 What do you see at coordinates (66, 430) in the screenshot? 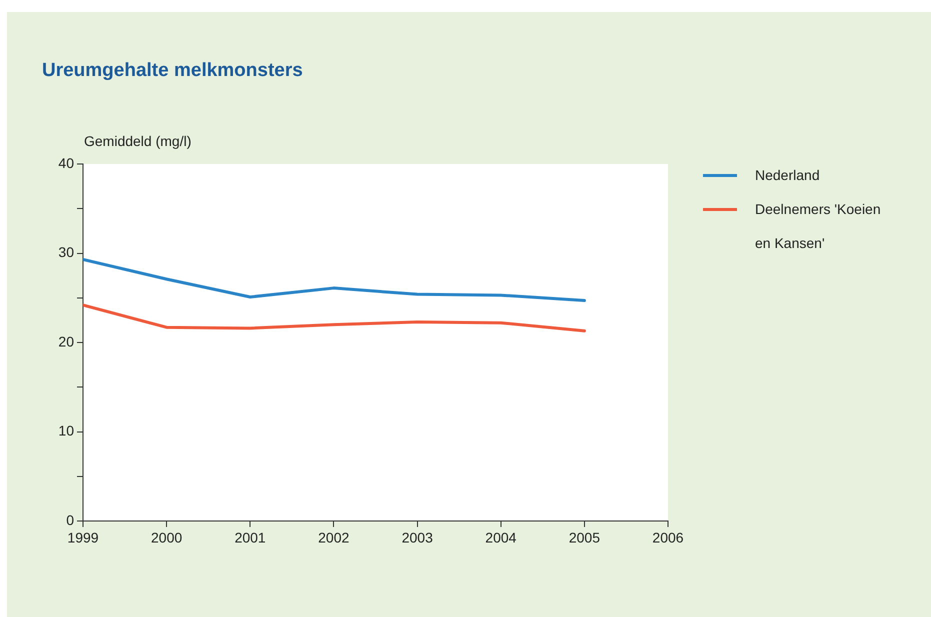
I see `y-tick-label: 10` at bounding box center [66, 430].